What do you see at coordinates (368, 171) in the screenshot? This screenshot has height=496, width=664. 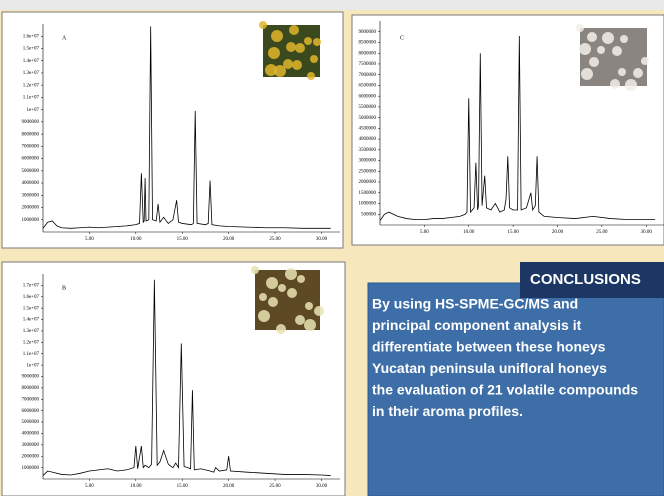 I see `y-tick-label: 2500000` at bounding box center [368, 171].